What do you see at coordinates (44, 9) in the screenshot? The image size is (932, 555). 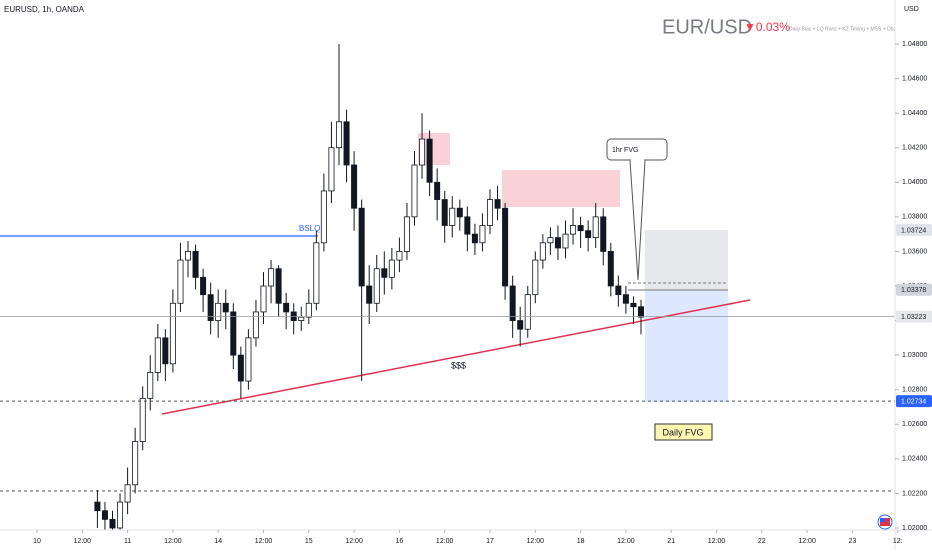 I see `chart-title: EURUSD, 1h, OANDA` at bounding box center [44, 9].